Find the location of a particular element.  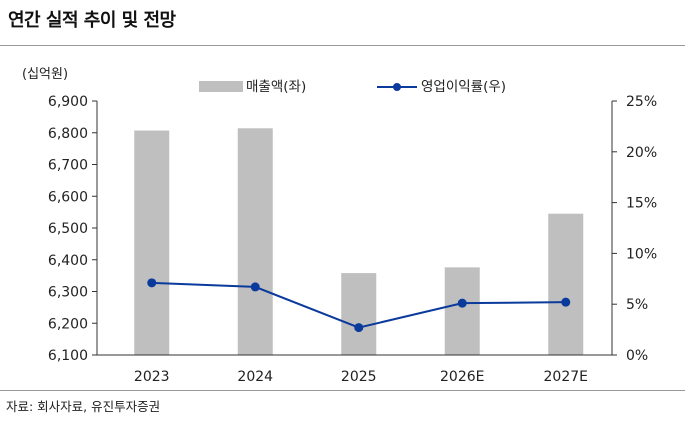

y-right-tick-label: 25% is located at coordinates (641, 102).